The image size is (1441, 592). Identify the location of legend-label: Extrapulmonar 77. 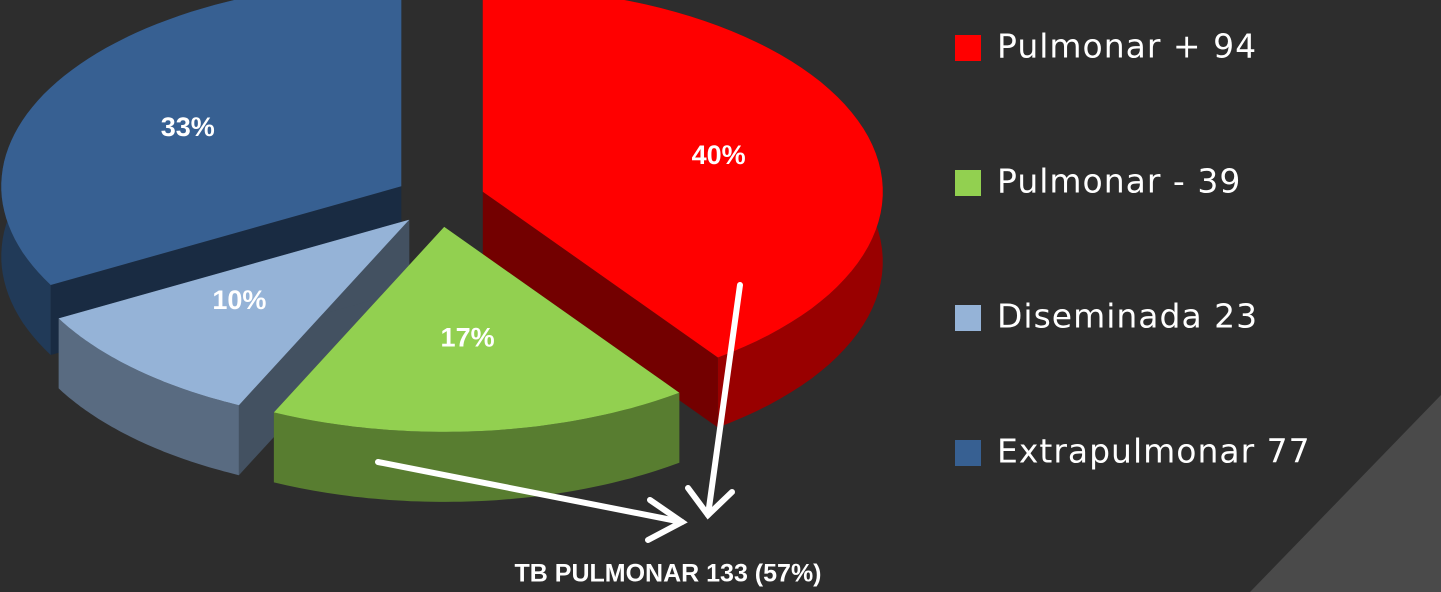
(1154, 451).